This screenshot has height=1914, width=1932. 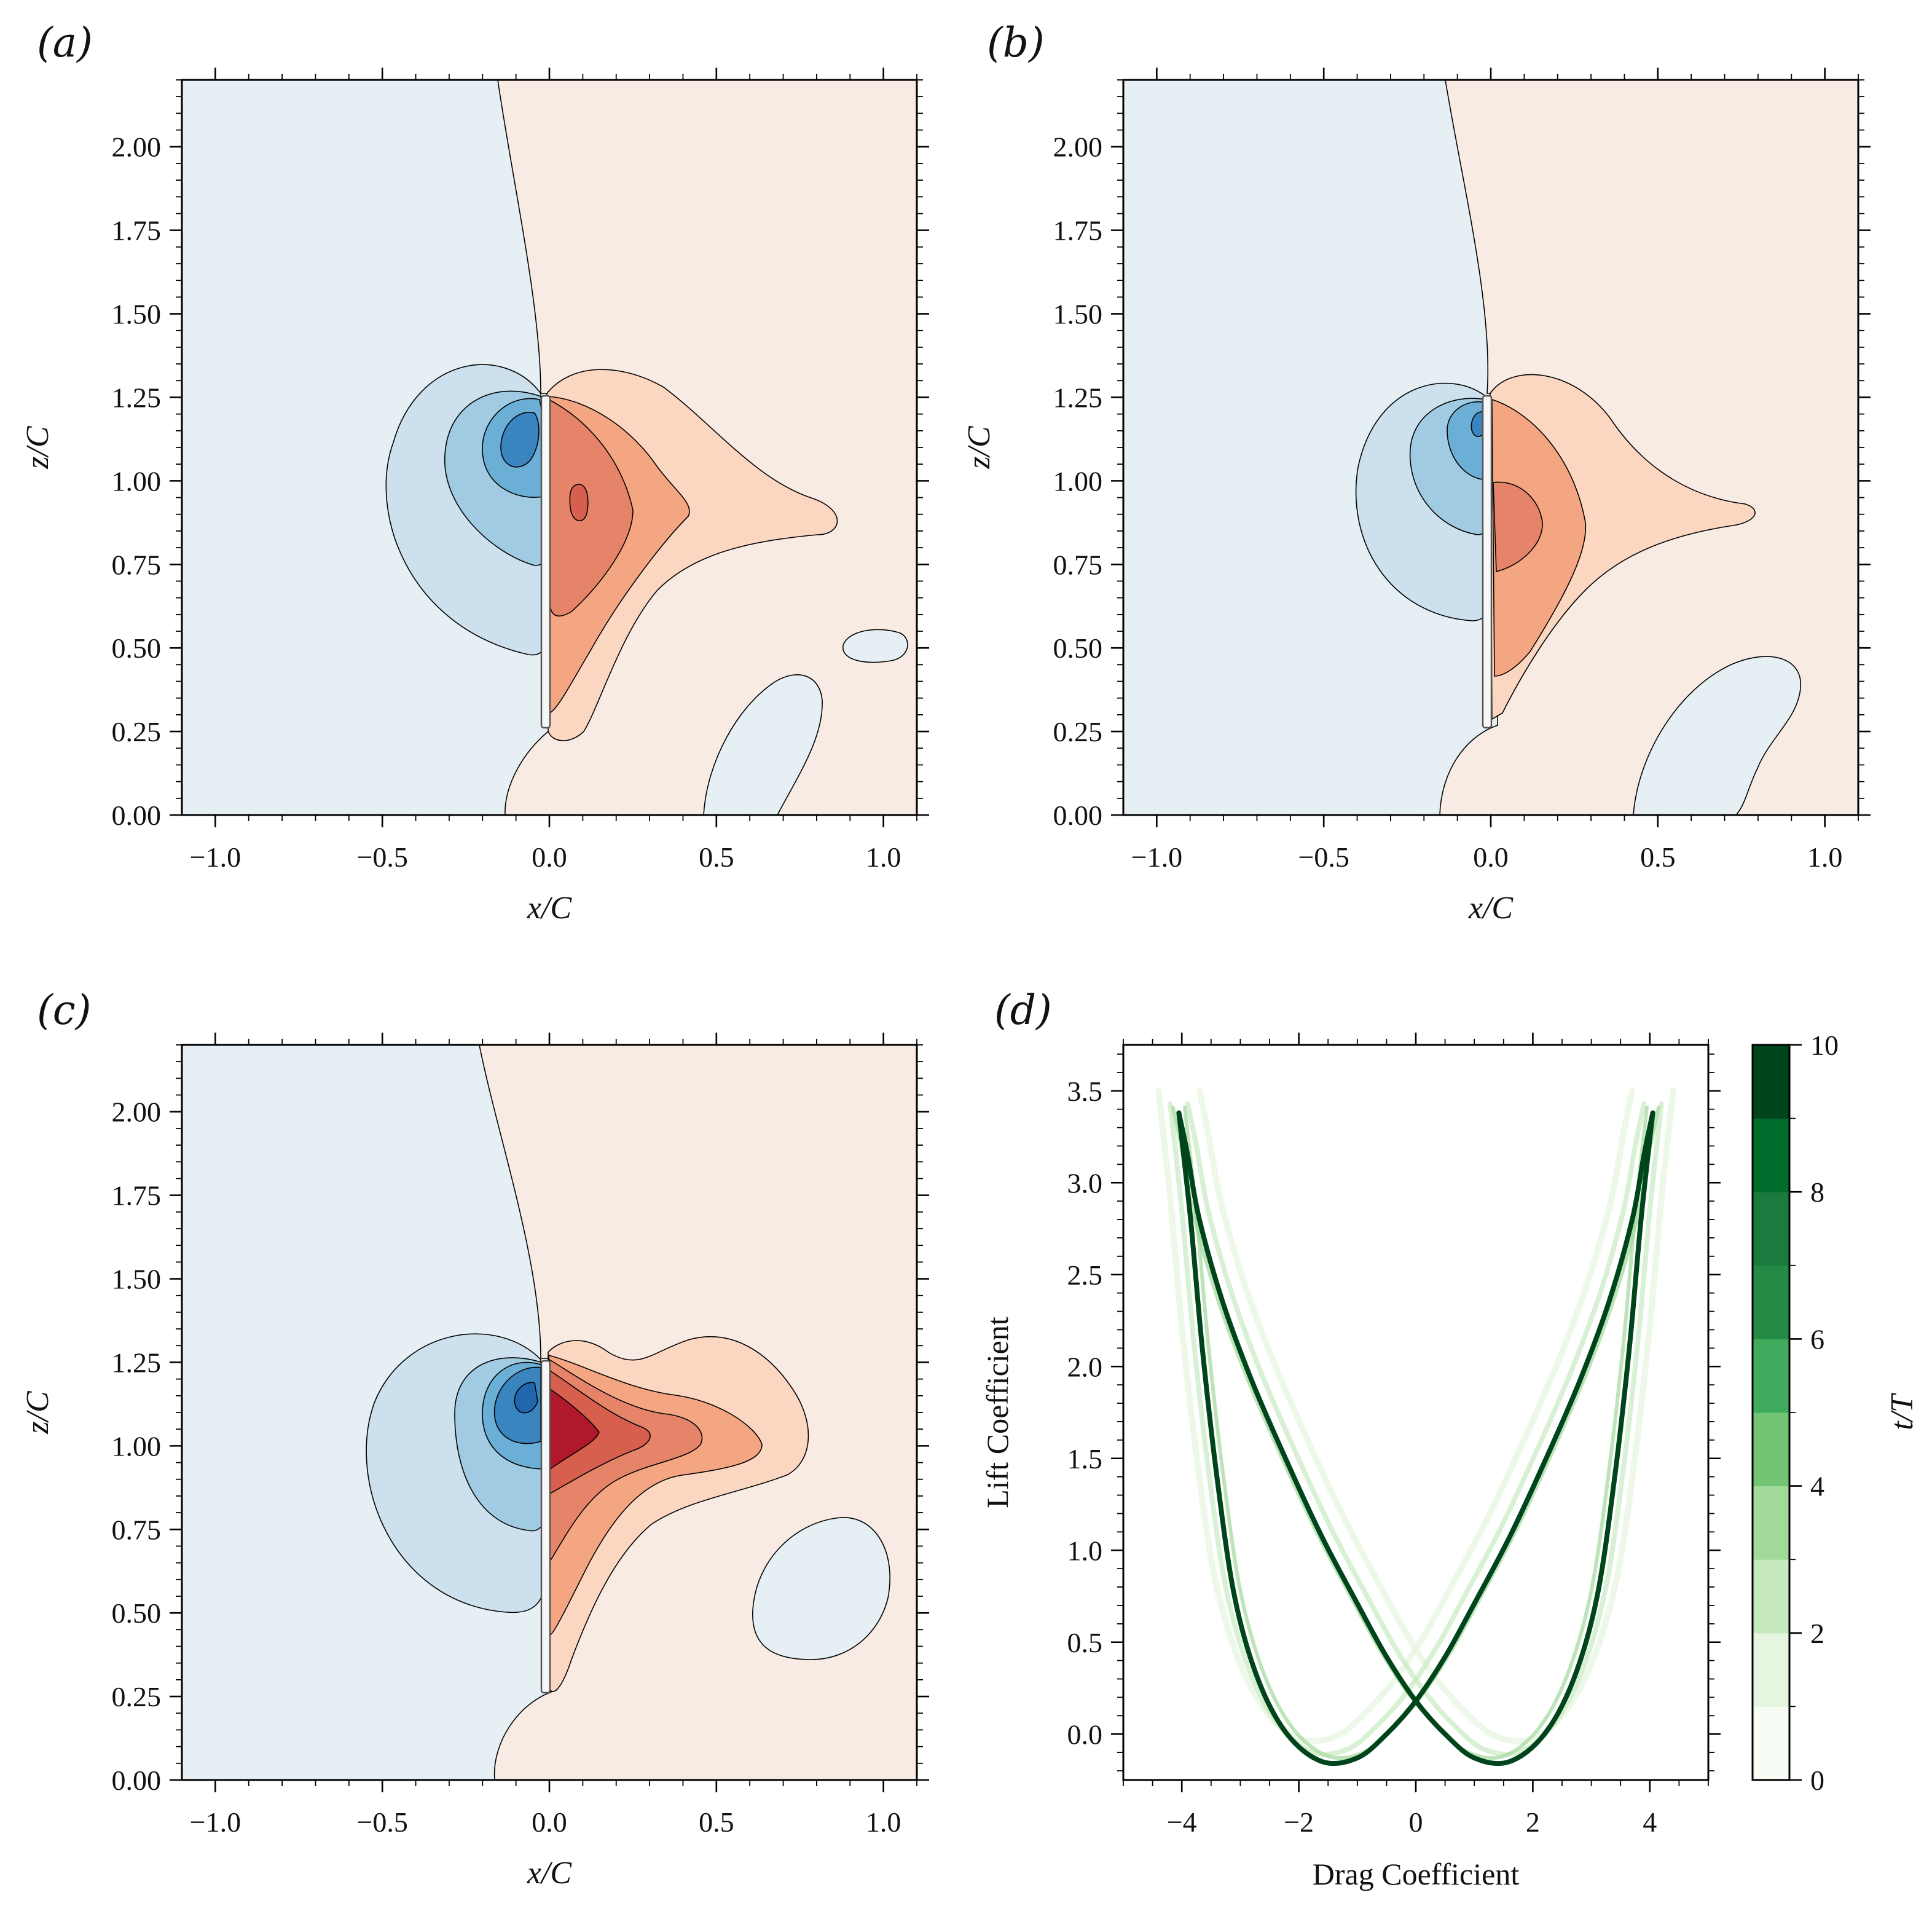 I want to click on xlabel-d: Drag Coefficient, so click(x=1416, y=1874).